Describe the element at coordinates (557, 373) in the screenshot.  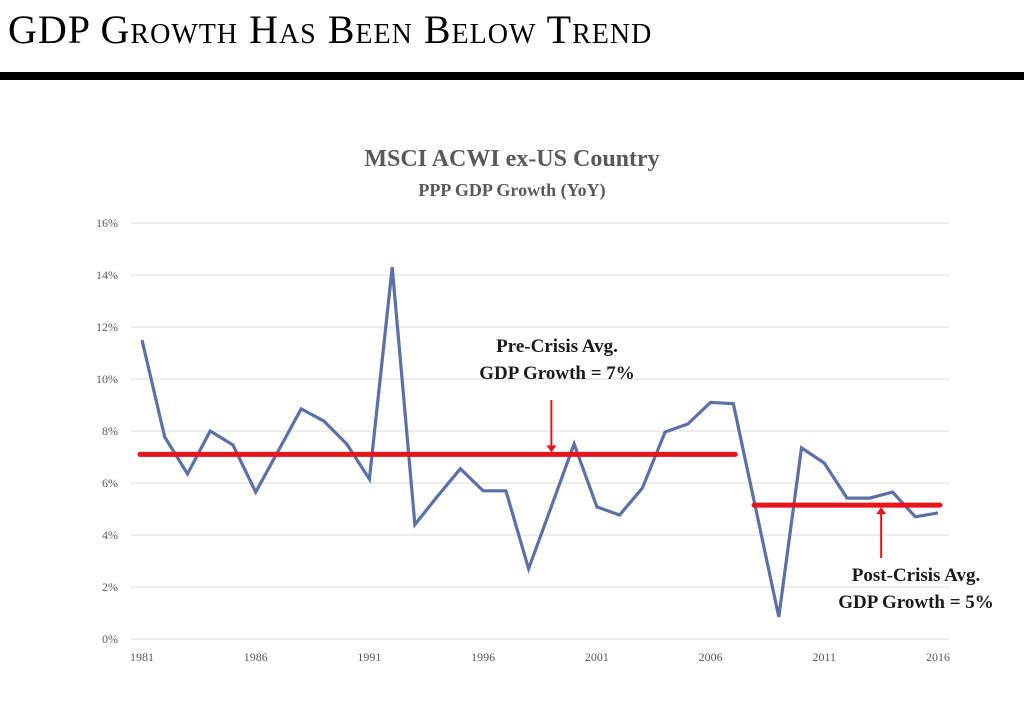
I see `pre-crisis-label-line2: GDP Growth = 7%` at that location.